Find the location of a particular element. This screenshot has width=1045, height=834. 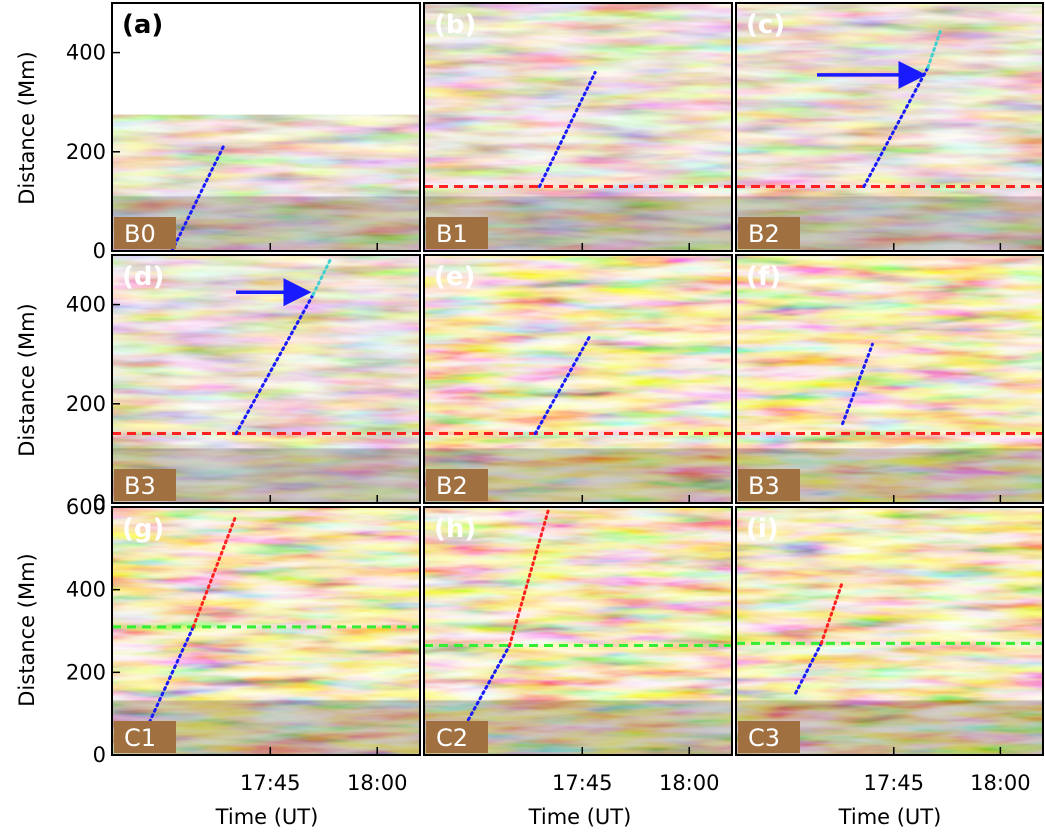

y-axis-title-row3: Distance (Mm) is located at coordinates (27, 629).